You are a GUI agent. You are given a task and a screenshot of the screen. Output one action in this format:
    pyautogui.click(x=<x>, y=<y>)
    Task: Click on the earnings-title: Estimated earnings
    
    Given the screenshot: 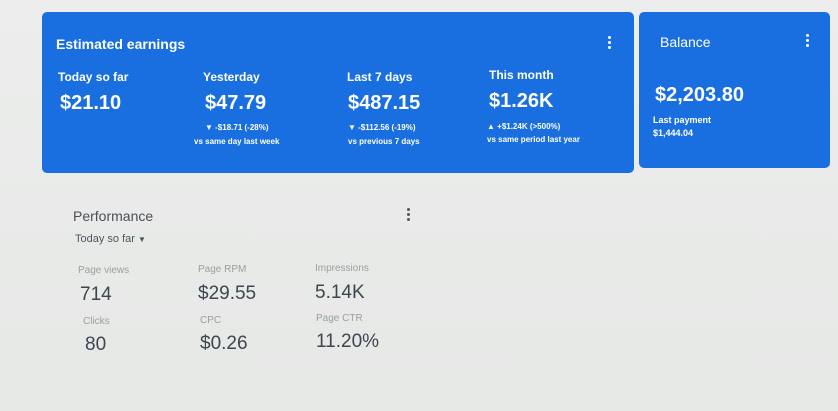 What is the action you would take?
    pyautogui.click(x=121, y=44)
    